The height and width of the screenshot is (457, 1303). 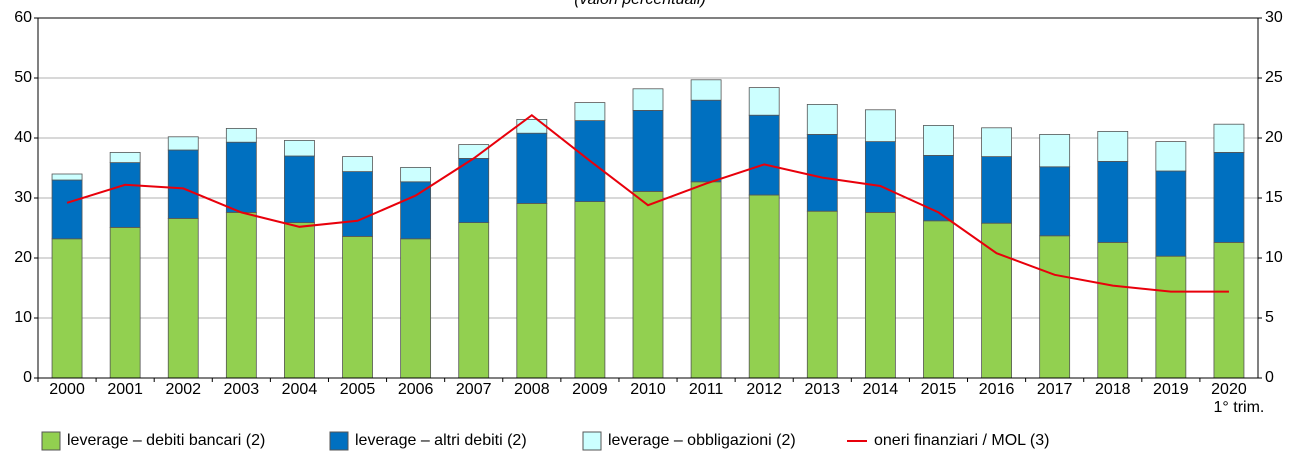 I want to click on x-tick-label: 2016, so click(x=997, y=389).